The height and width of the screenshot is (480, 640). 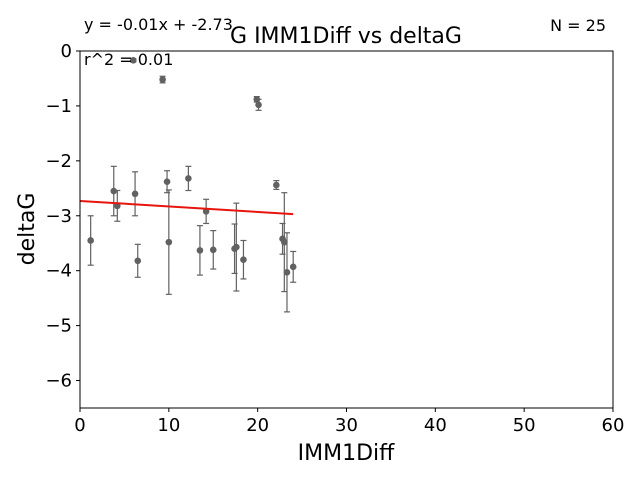 What do you see at coordinates (58, 216) in the screenshot?
I see `y-tick-label: −3` at bounding box center [58, 216].